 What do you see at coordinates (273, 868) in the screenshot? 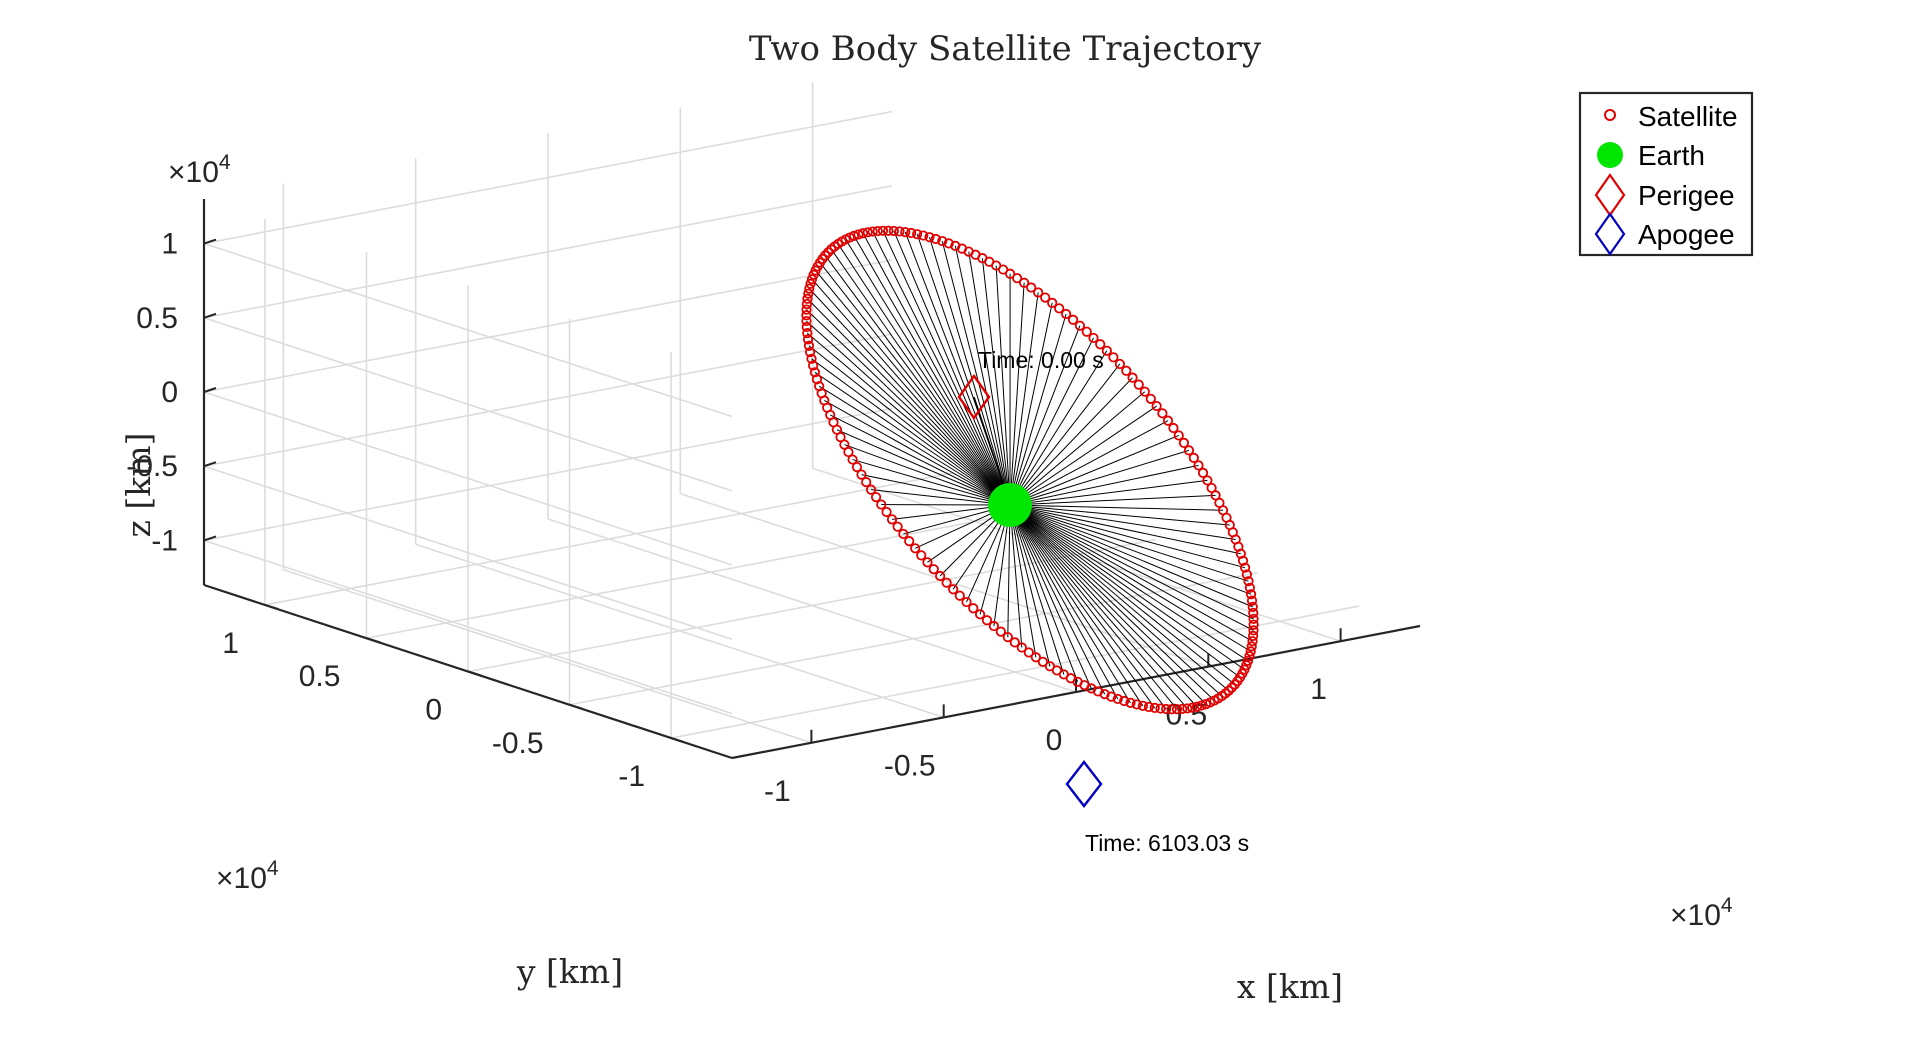
I see `y-multiplier-power: 4` at bounding box center [273, 868].